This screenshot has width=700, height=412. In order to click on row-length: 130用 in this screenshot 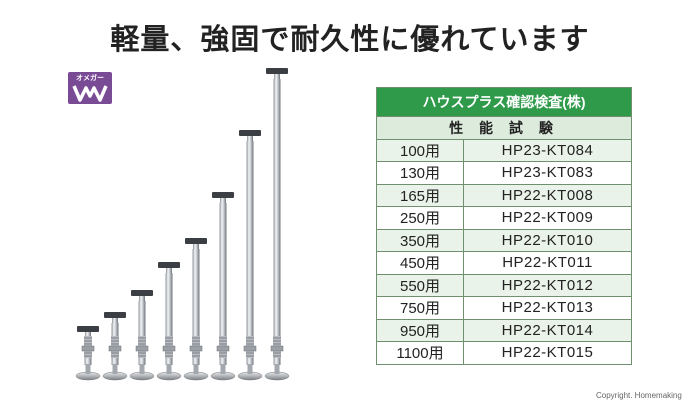, I will do `click(420, 173)`.